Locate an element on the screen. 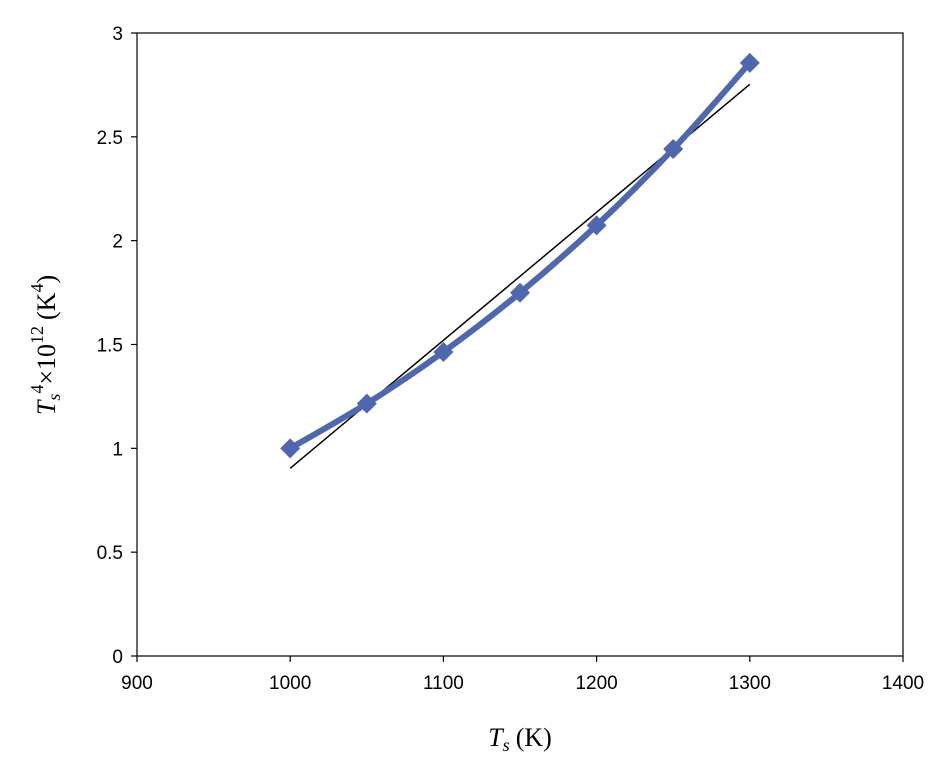  y-tick-label: 3 is located at coordinates (117, 34).